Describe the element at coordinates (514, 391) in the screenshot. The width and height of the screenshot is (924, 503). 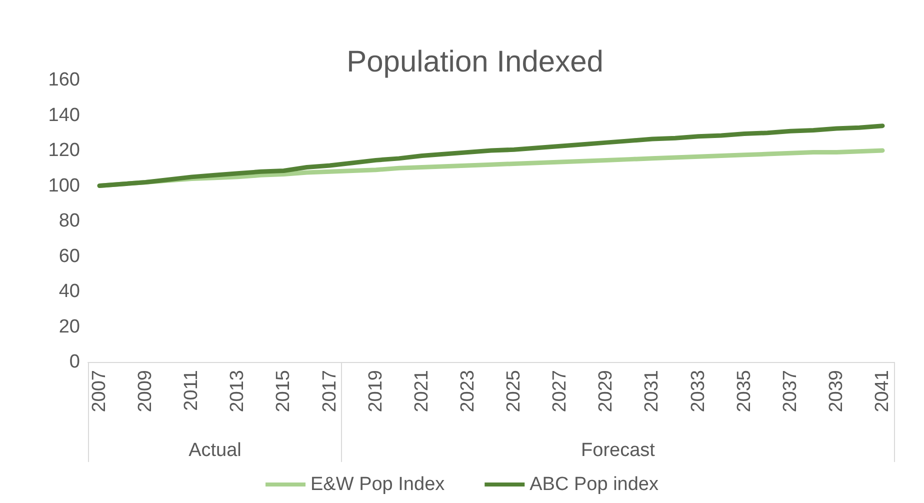
I see `x-tick-label: 2025` at that location.